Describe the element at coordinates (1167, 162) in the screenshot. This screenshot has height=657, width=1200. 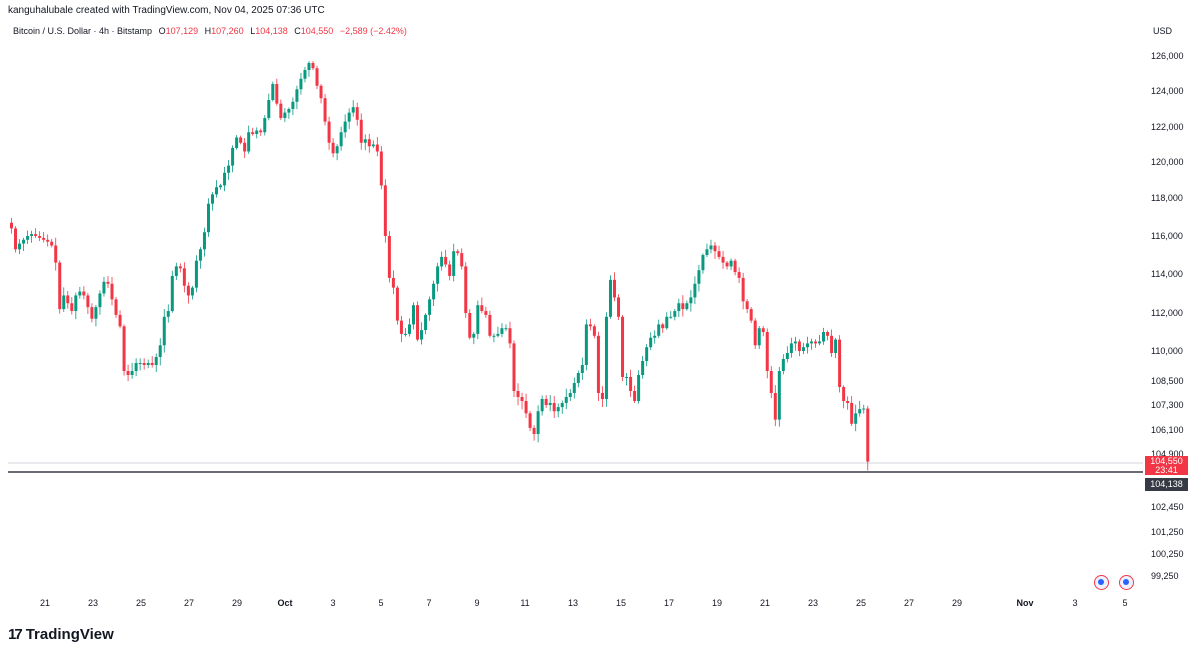
I see `price-tick: 120,000` at that location.